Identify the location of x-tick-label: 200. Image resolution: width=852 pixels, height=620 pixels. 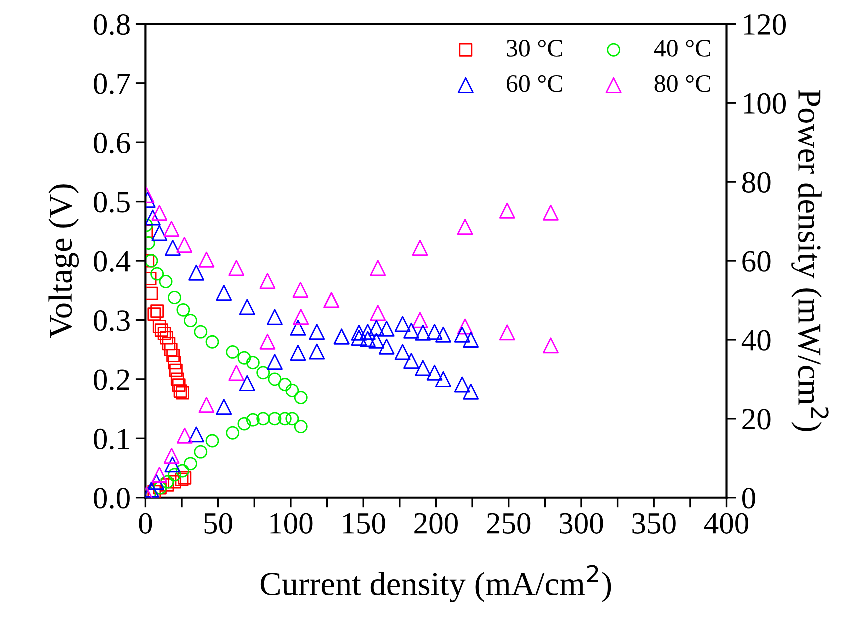
(436, 523).